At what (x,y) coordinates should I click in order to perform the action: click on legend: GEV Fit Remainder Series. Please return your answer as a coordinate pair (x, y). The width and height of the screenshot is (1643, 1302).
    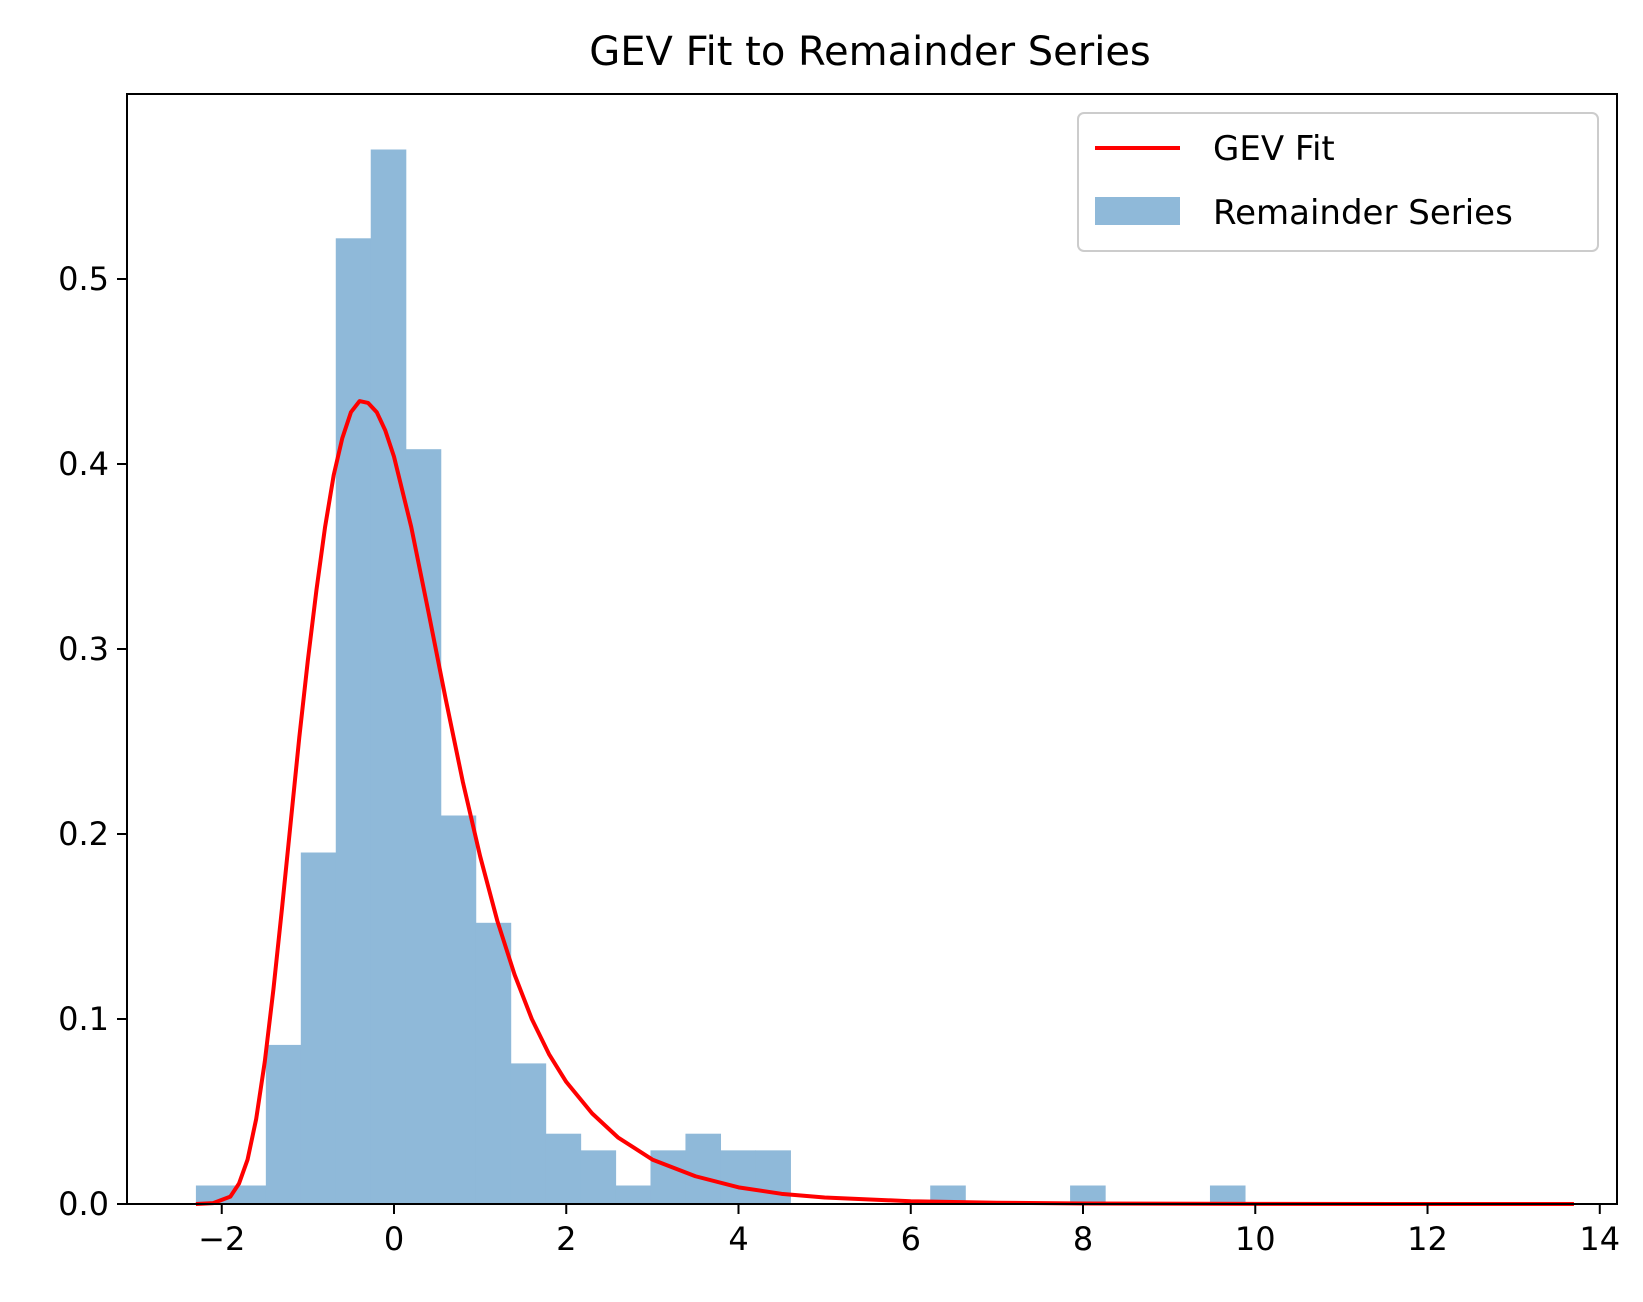
    Looking at the image, I should click on (1338, 182).